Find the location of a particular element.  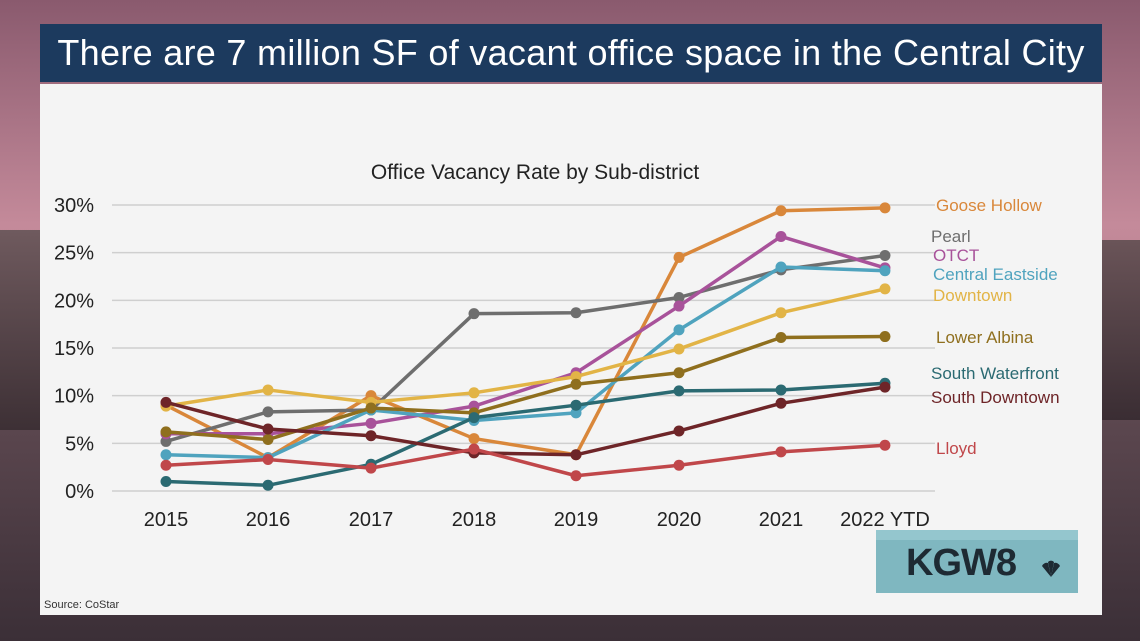

series-label: South Downtown is located at coordinates (995, 397).